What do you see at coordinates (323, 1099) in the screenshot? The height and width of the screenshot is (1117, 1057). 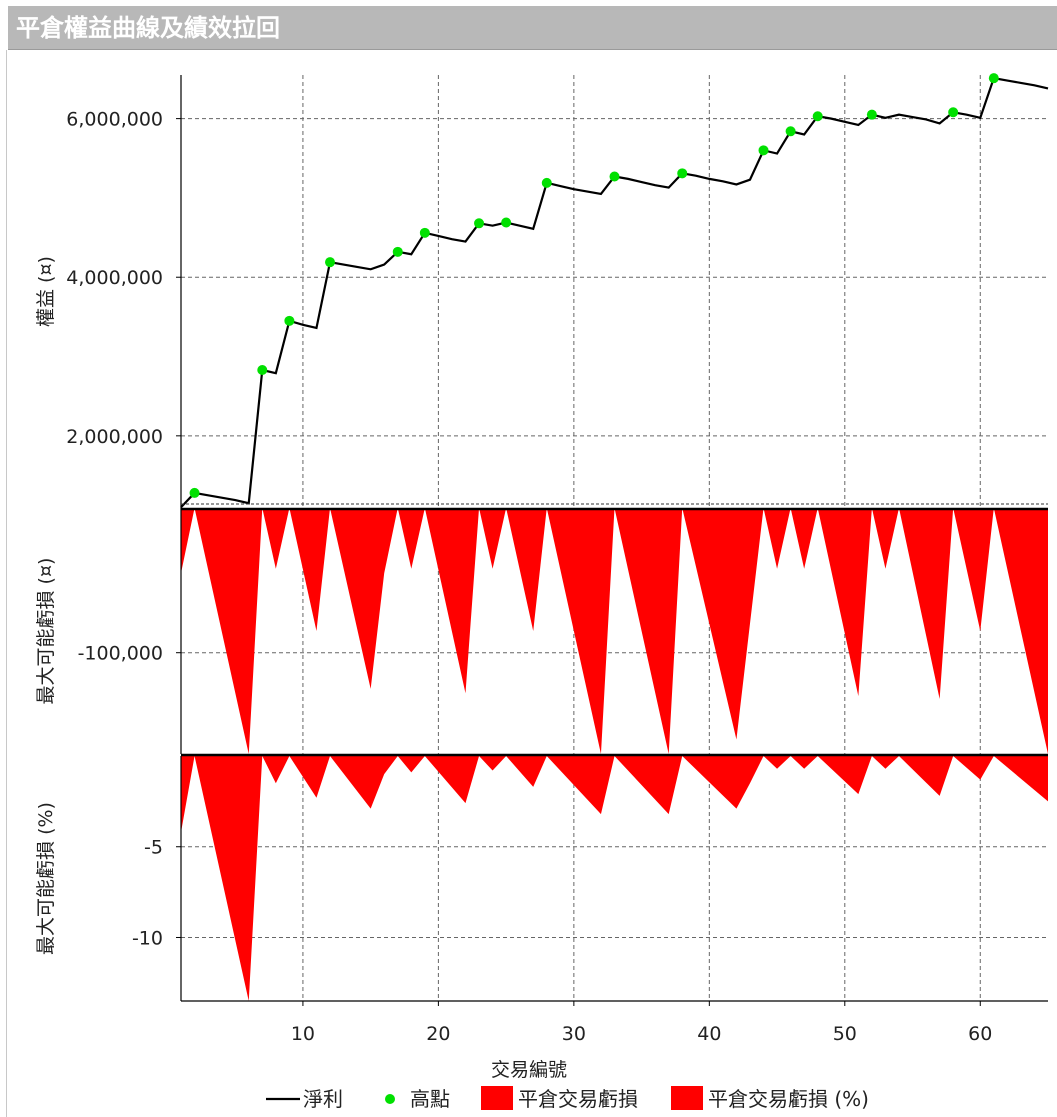 I see `legend-label: 淨利` at bounding box center [323, 1099].